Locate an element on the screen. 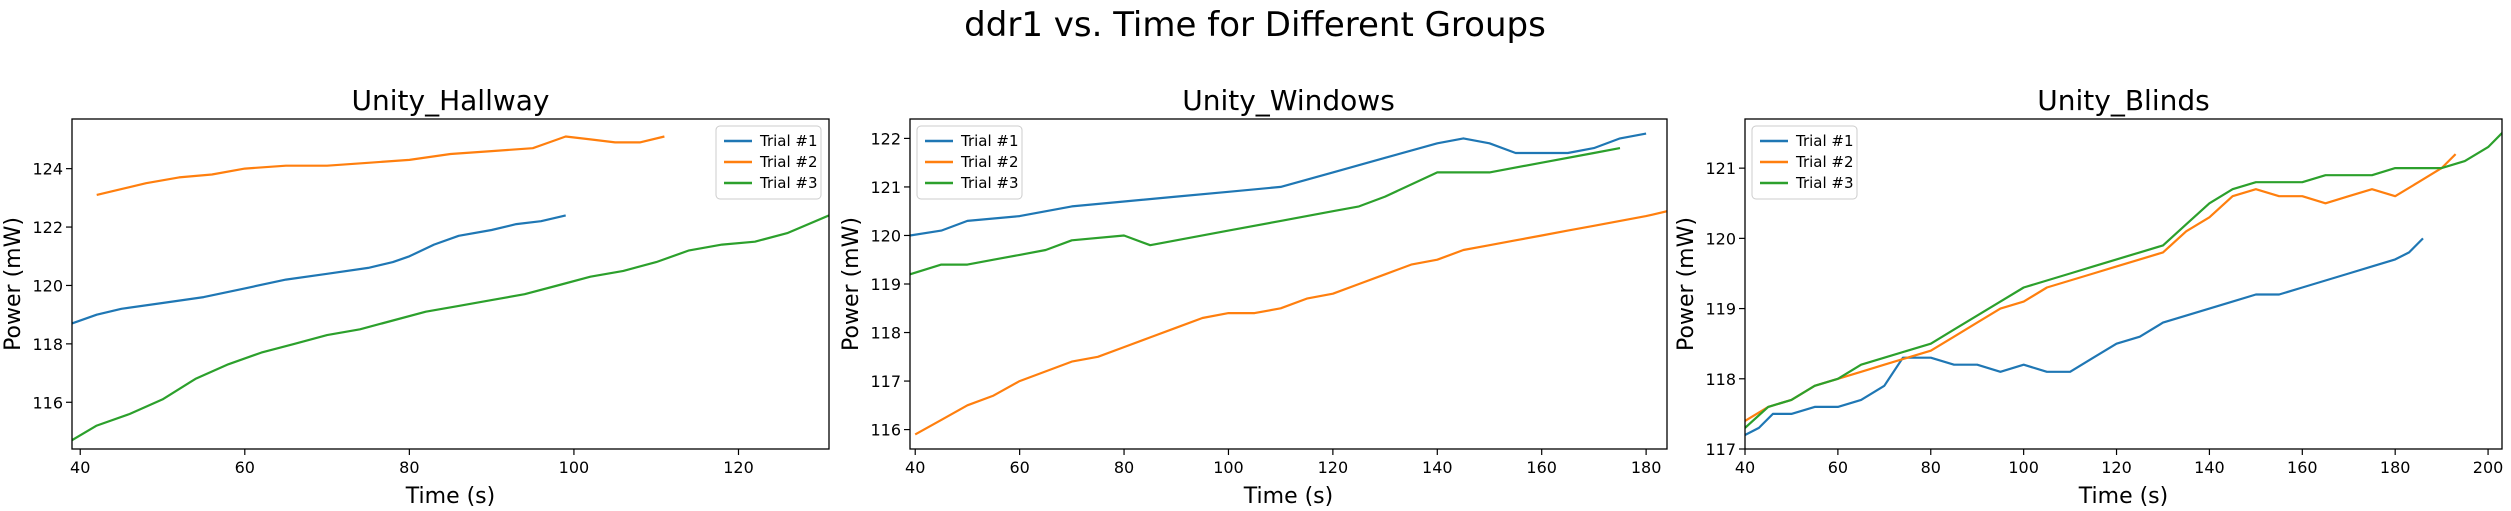  subplot-title: Unity_Windows is located at coordinates (1288, 100).